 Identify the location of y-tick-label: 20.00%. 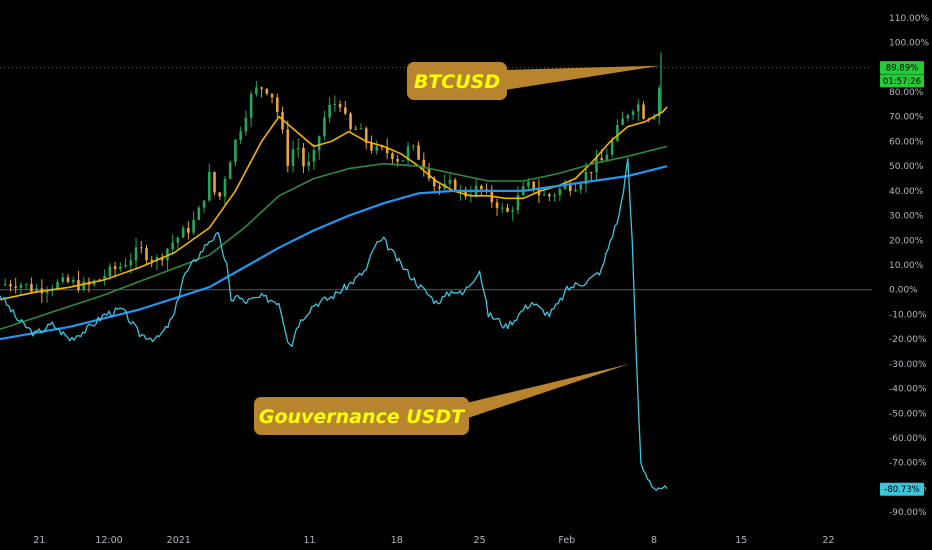
(906, 241).